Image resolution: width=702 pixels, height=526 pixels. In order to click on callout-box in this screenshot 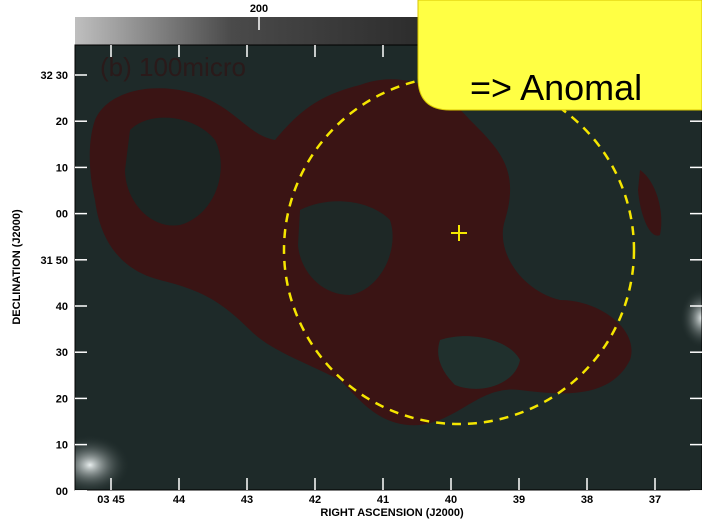, I will do `click(559, 55)`.